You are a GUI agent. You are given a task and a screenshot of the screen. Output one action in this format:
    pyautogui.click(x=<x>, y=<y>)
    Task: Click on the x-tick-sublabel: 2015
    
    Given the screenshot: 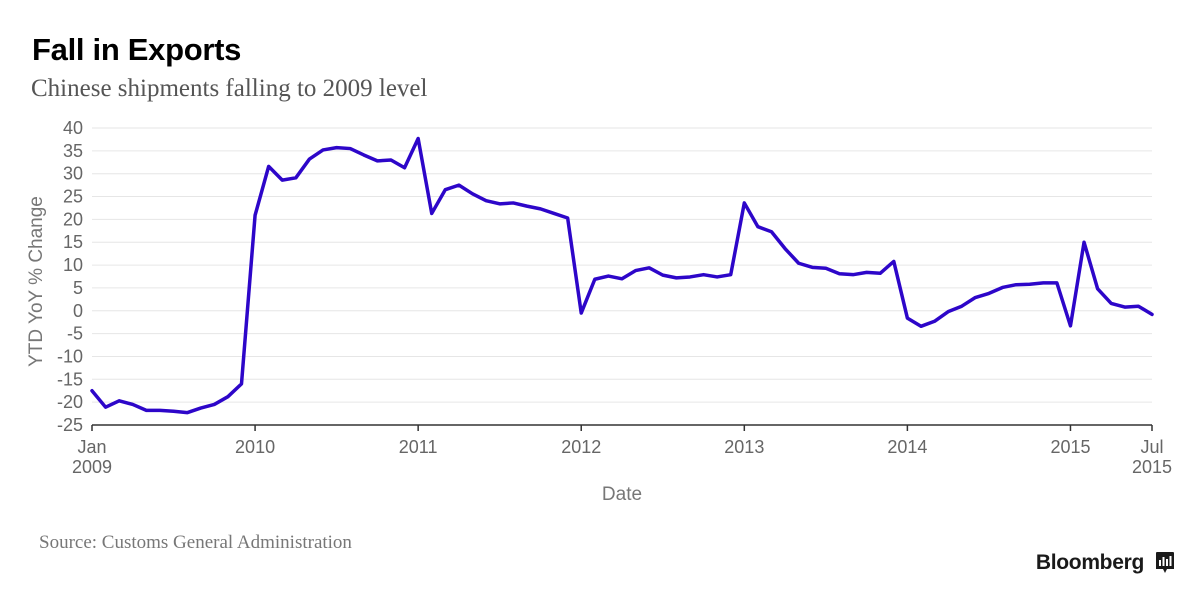 What is the action you would take?
    pyautogui.click(x=1152, y=467)
    